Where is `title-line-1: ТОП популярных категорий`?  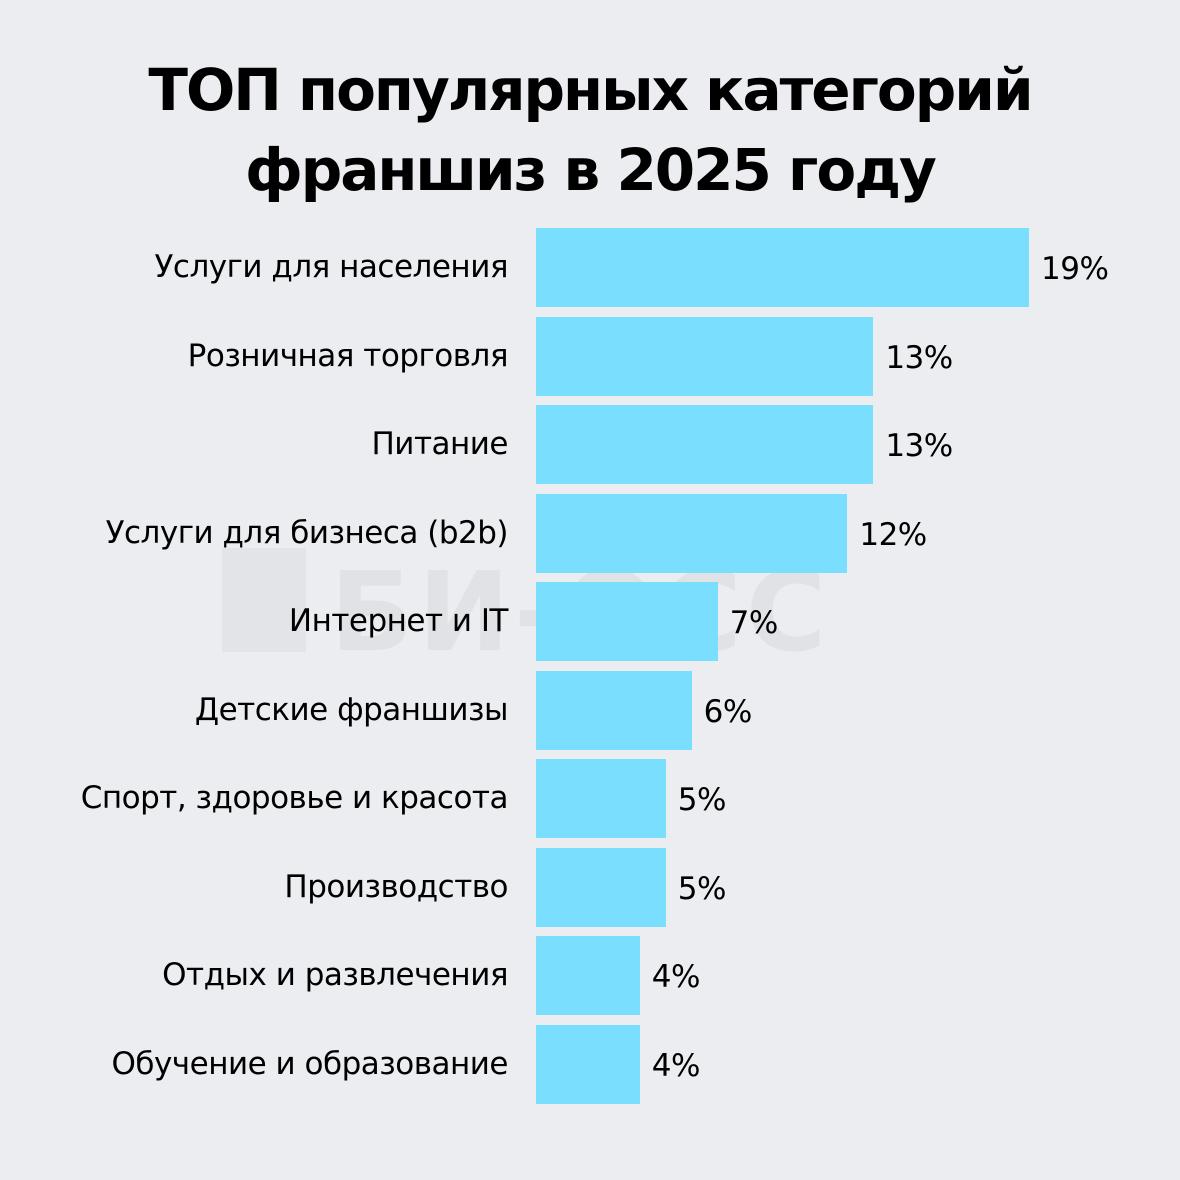
title-line-1: ТОП популярных категорий is located at coordinates (590, 90).